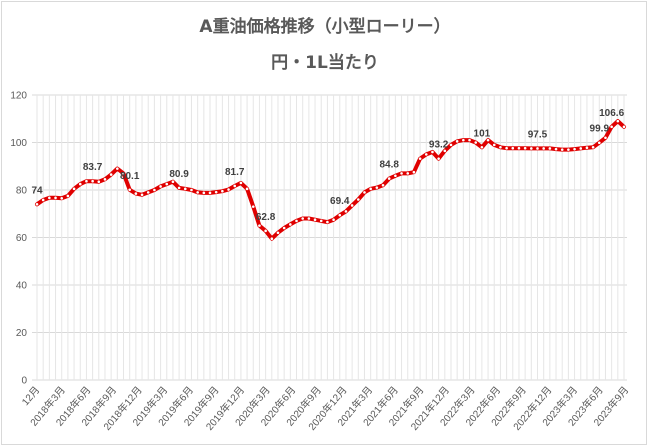 This screenshot has height=448, width=650. Describe the element at coordinates (22, 333) in the screenshot. I see `y-tick-label: 20` at that location.